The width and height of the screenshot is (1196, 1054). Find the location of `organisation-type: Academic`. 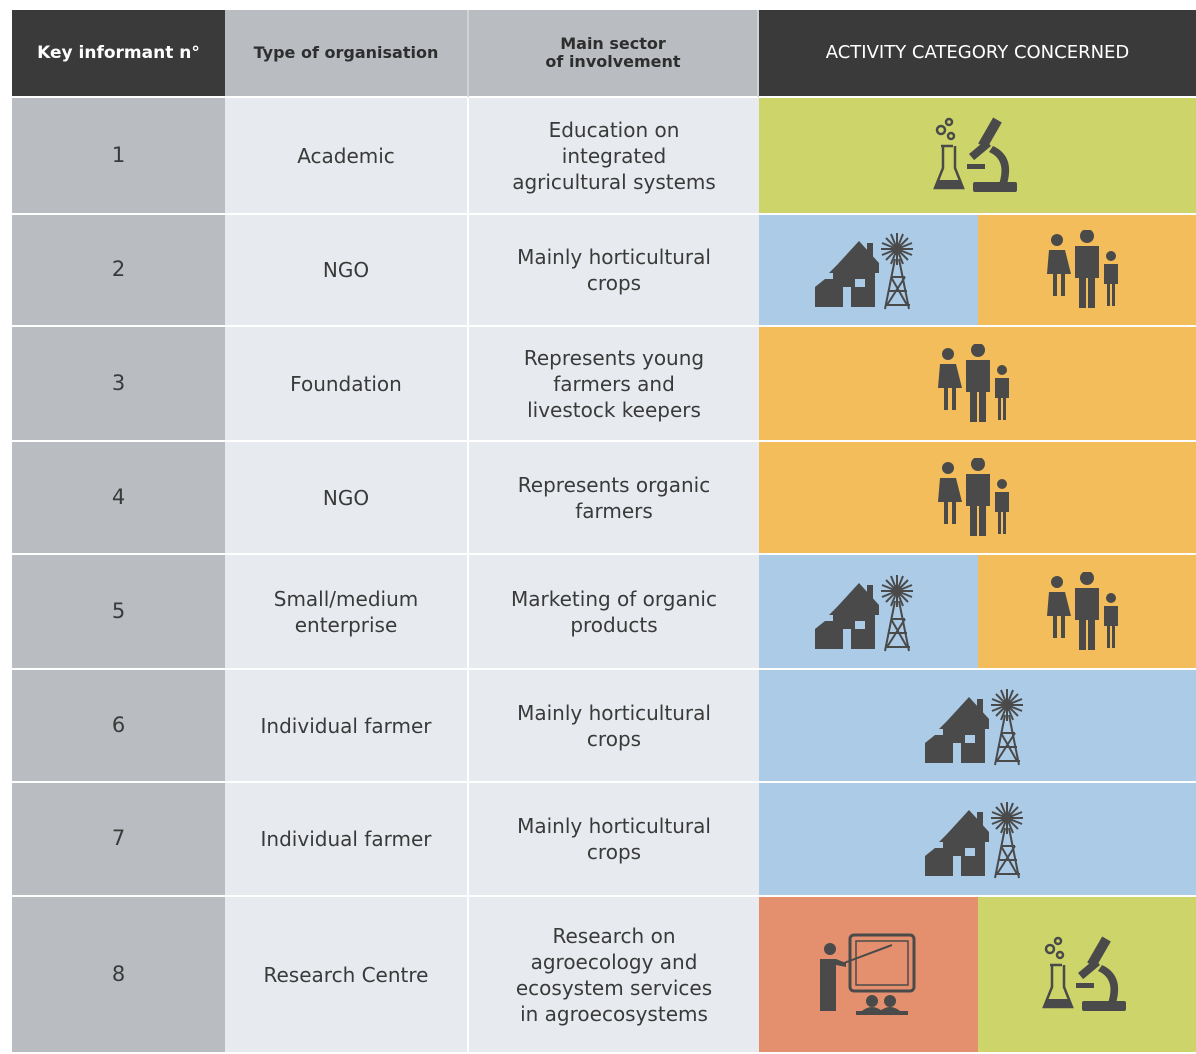

organisation-type: Academic is located at coordinates (347, 156).